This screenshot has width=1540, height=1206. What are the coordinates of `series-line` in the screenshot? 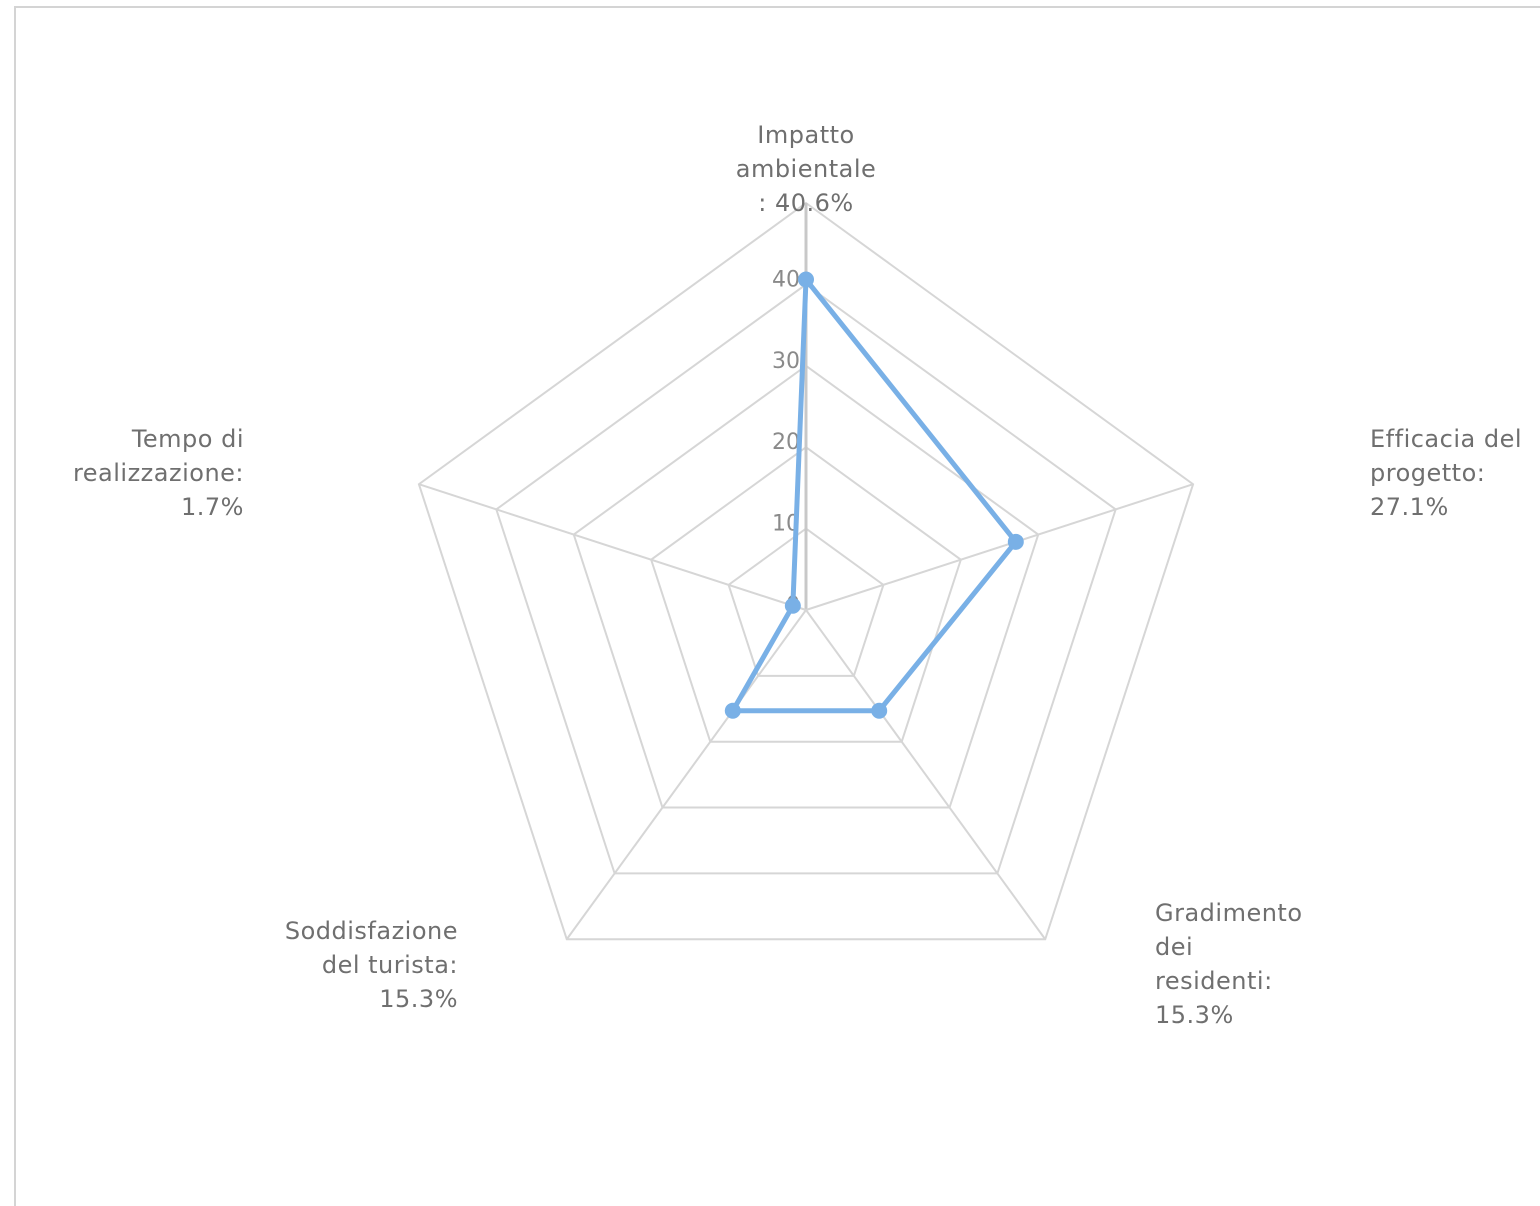 It's located at (874, 495).